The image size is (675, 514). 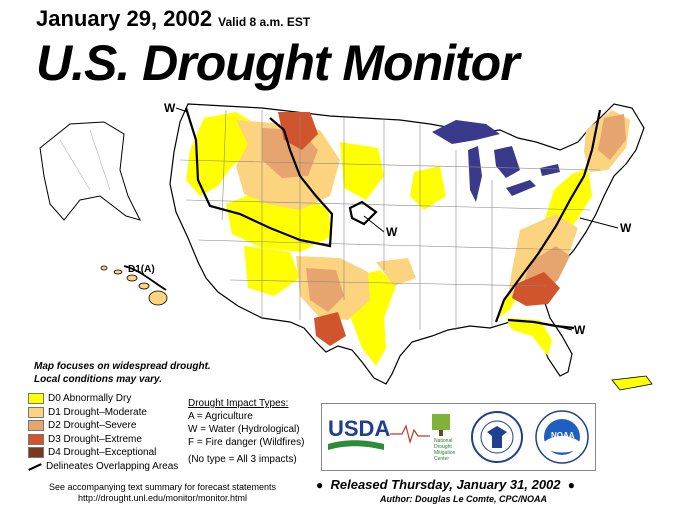 What do you see at coordinates (238, 403) in the screenshot?
I see `impact-heading: Drought Impact Types:` at bounding box center [238, 403].